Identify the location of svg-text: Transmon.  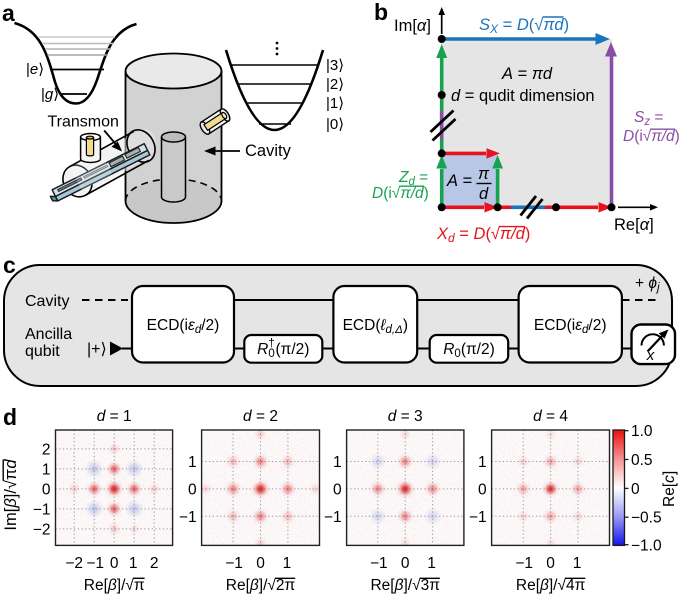
(83, 122).